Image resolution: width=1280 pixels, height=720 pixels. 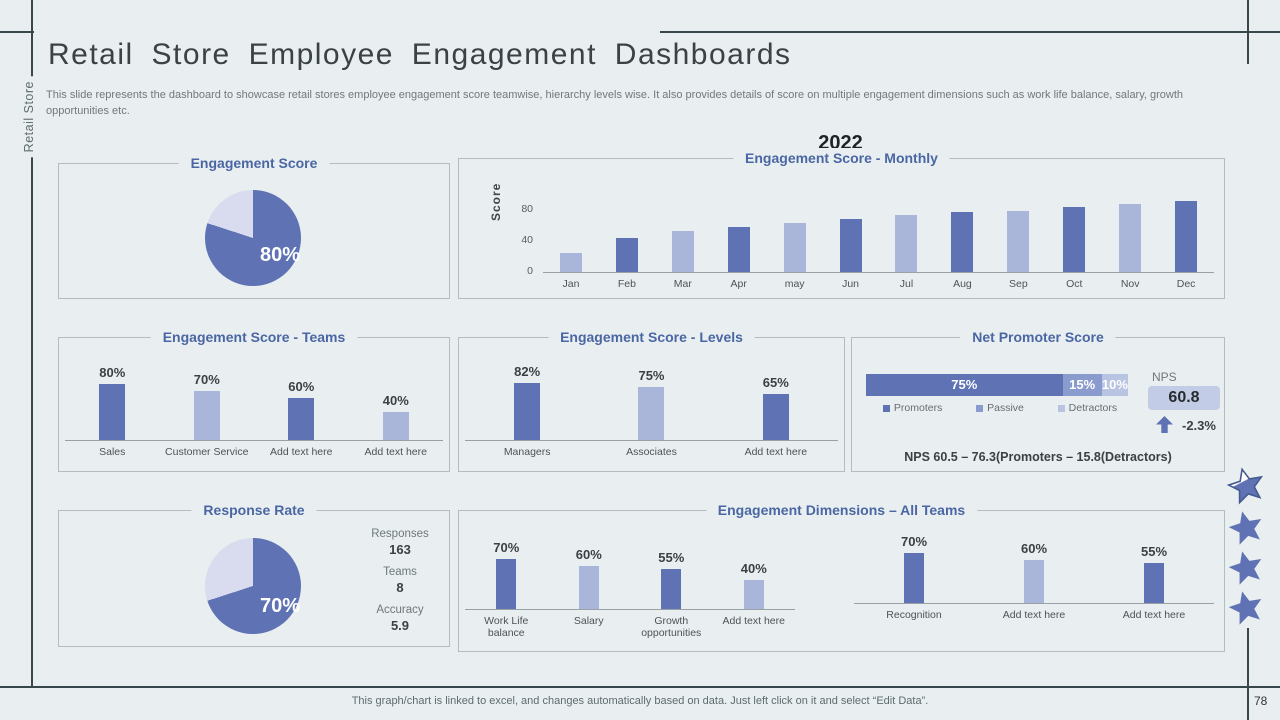 What do you see at coordinates (400, 571) in the screenshot?
I see `stat-label: Teams` at bounding box center [400, 571].